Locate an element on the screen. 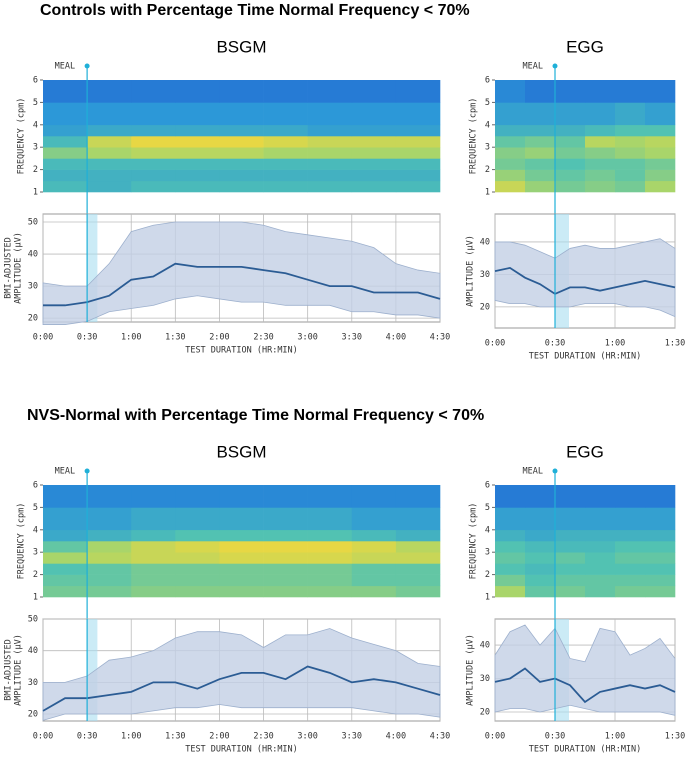  y-tick-label: 4 is located at coordinates (35, 125).